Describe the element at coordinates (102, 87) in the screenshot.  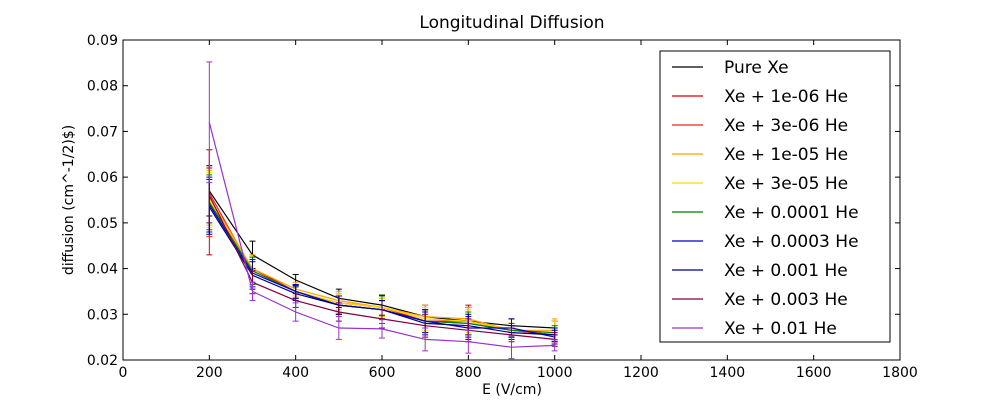
I see `y-tick-label: 0.08` at that location.